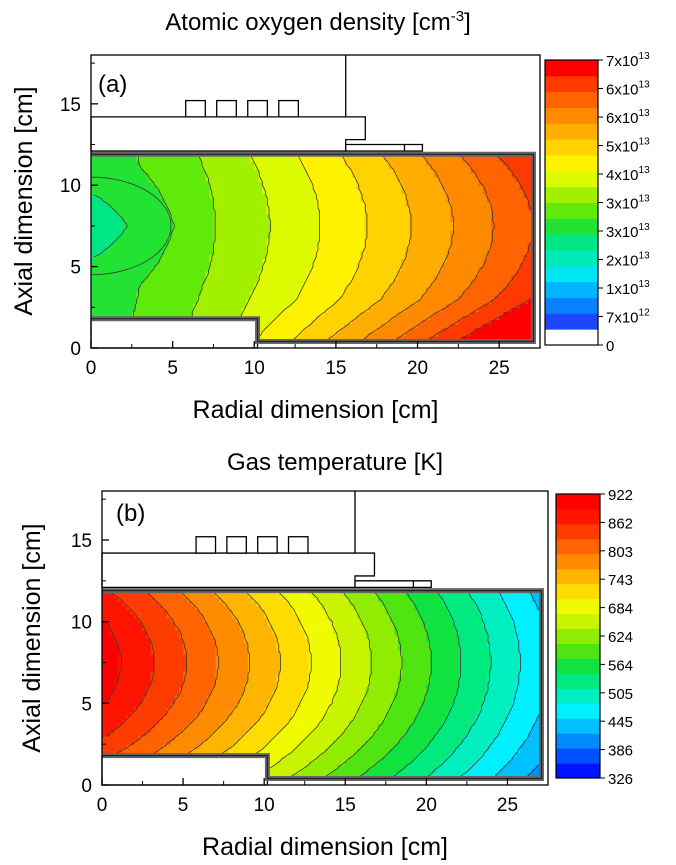  What do you see at coordinates (86, 786) in the screenshot?
I see `y-tick-label: 0` at bounding box center [86, 786].